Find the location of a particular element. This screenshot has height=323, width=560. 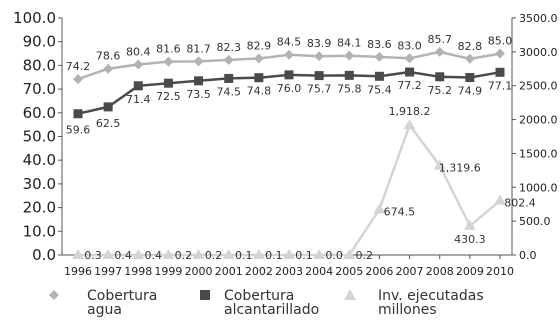

data-label: 74.8 is located at coordinates (259, 91).